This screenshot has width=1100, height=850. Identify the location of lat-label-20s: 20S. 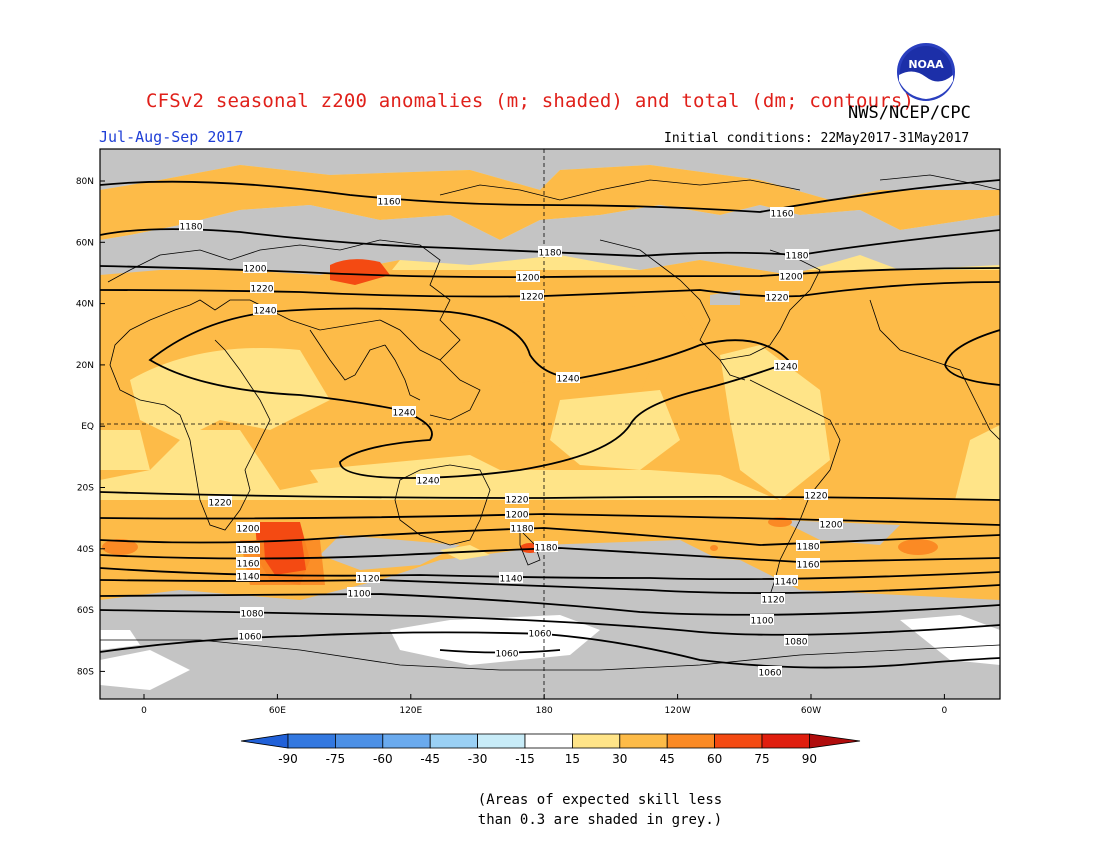
(85, 489).